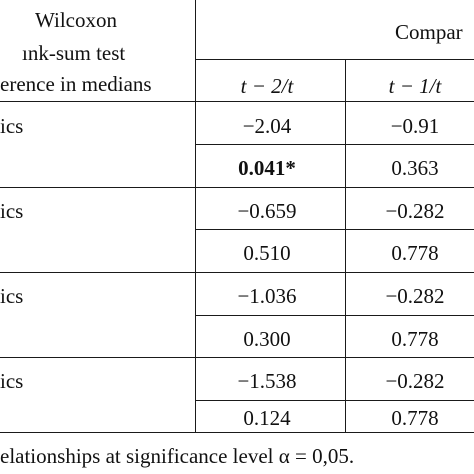  Describe the element at coordinates (334, 59) in the screenshot. I see `group-header-rule` at that location.